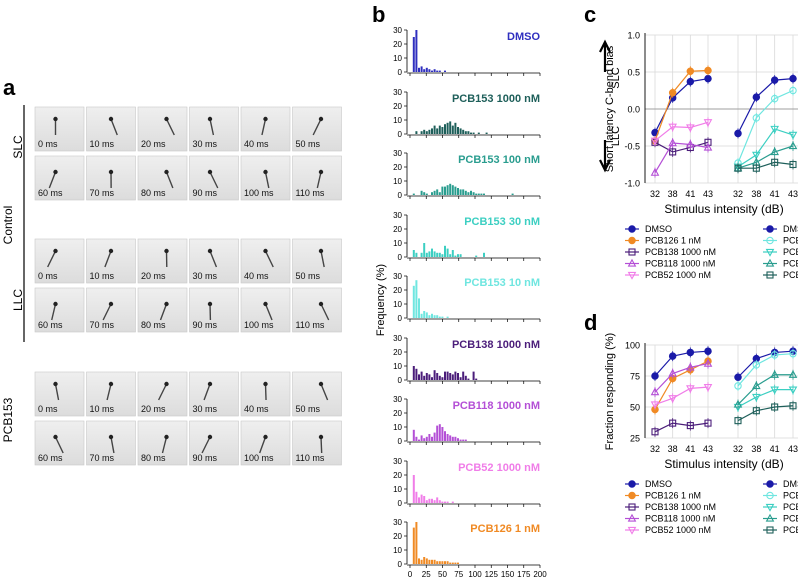  I want to click on frame-time-label: 100 ms, so click(259, 458).